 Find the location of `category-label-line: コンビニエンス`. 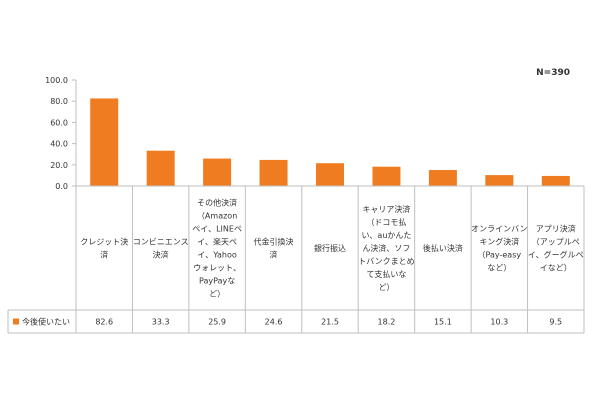

category-label-line: コンビニエンス is located at coordinates (161, 242).